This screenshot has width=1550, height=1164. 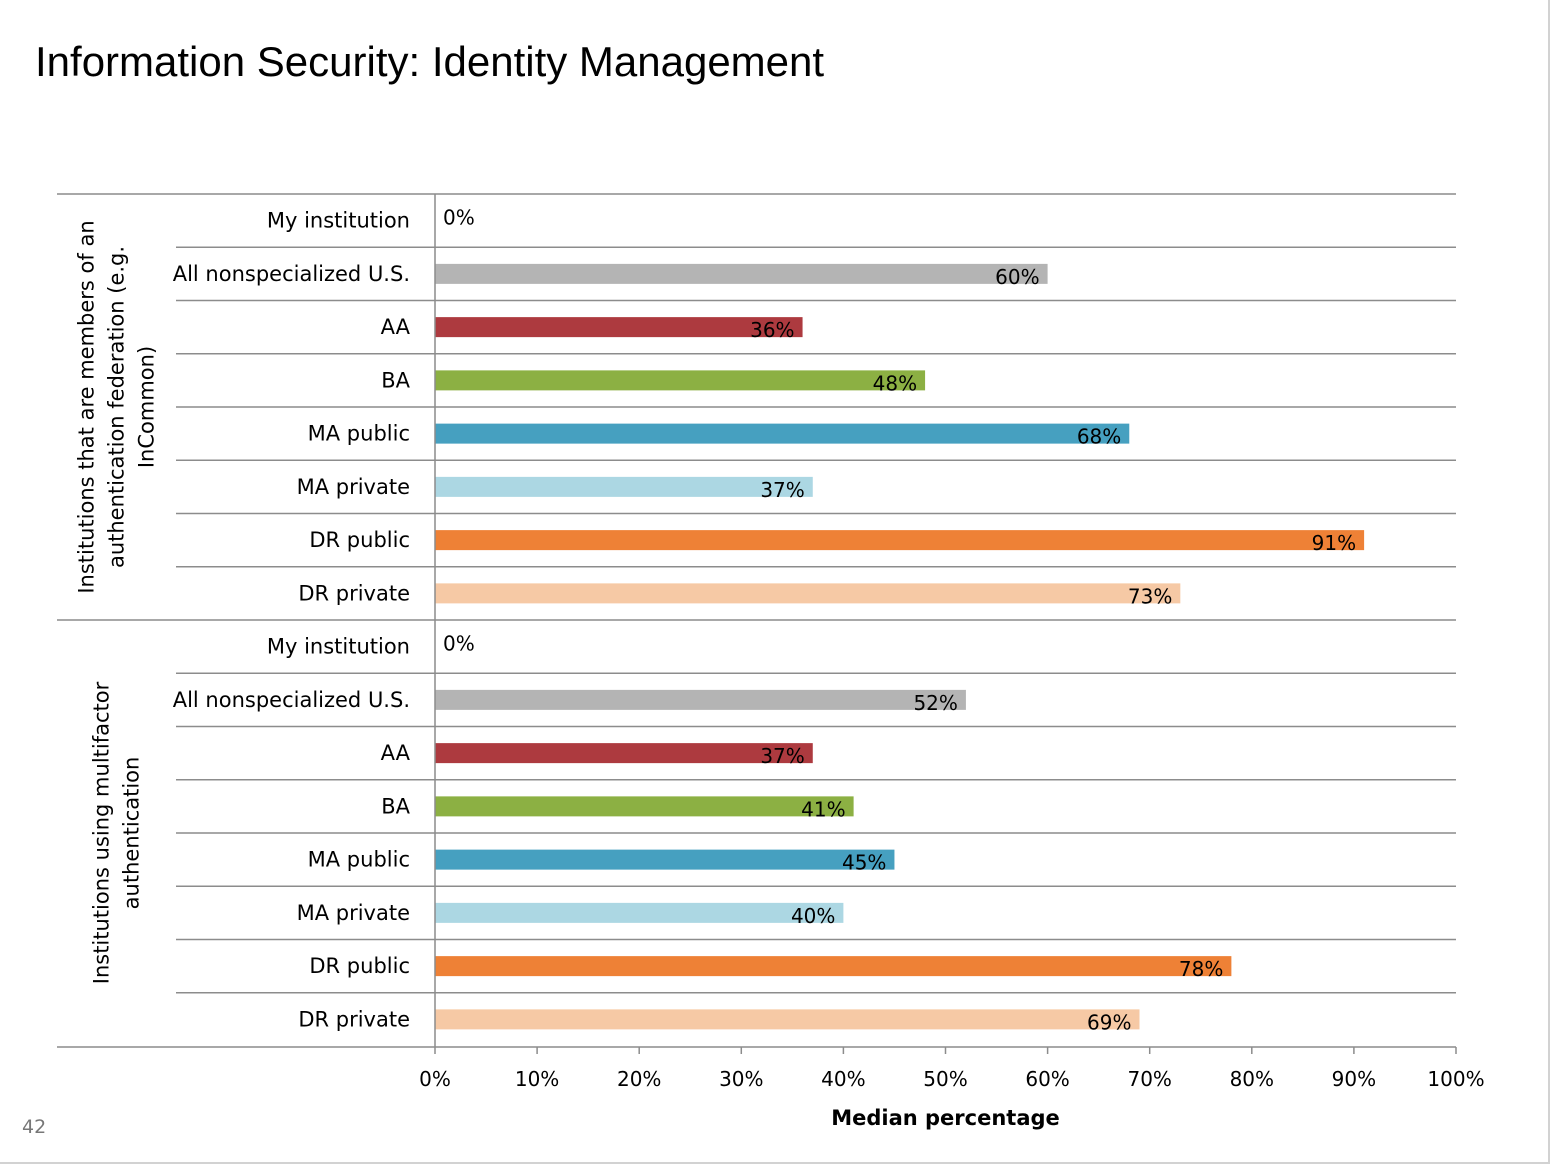 I want to click on data-label: 78%, so click(x=1201, y=969).